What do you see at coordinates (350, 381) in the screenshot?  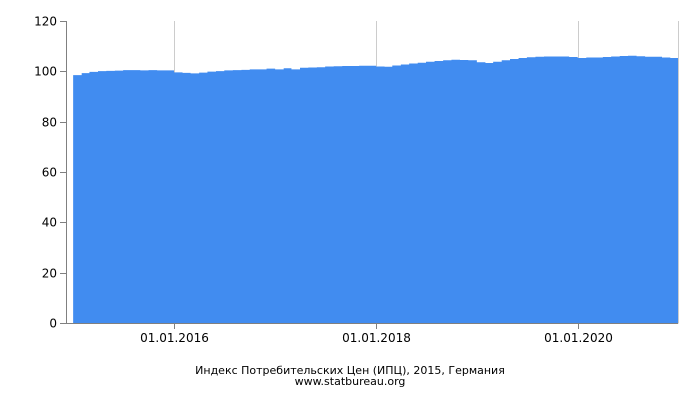 I see `chart-source: www.statbureau.org` at bounding box center [350, 381].